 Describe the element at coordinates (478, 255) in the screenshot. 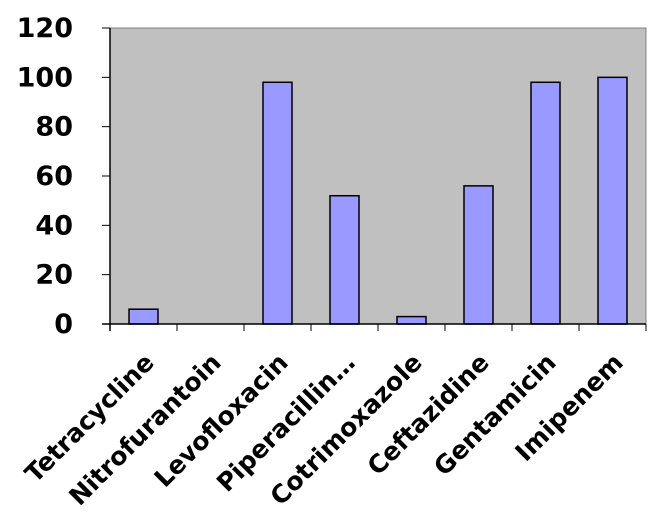

I see `bar-ceftazidine` at that location.